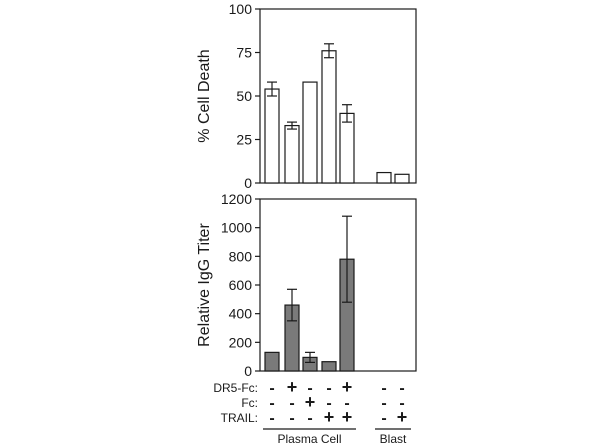 The height and width of the screenshot is (447, 600). I want to click on y-tick-label: 50, so click(244, 96).